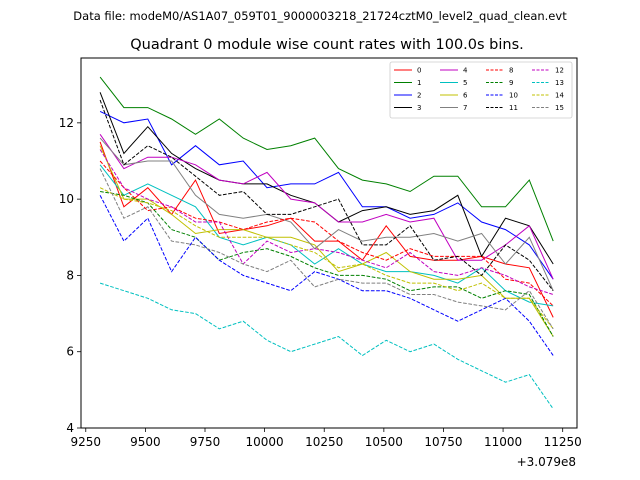  Describe the element at coordinates (205, 442) in the screenshot. I see `x-tick-label: 9750` at that location.